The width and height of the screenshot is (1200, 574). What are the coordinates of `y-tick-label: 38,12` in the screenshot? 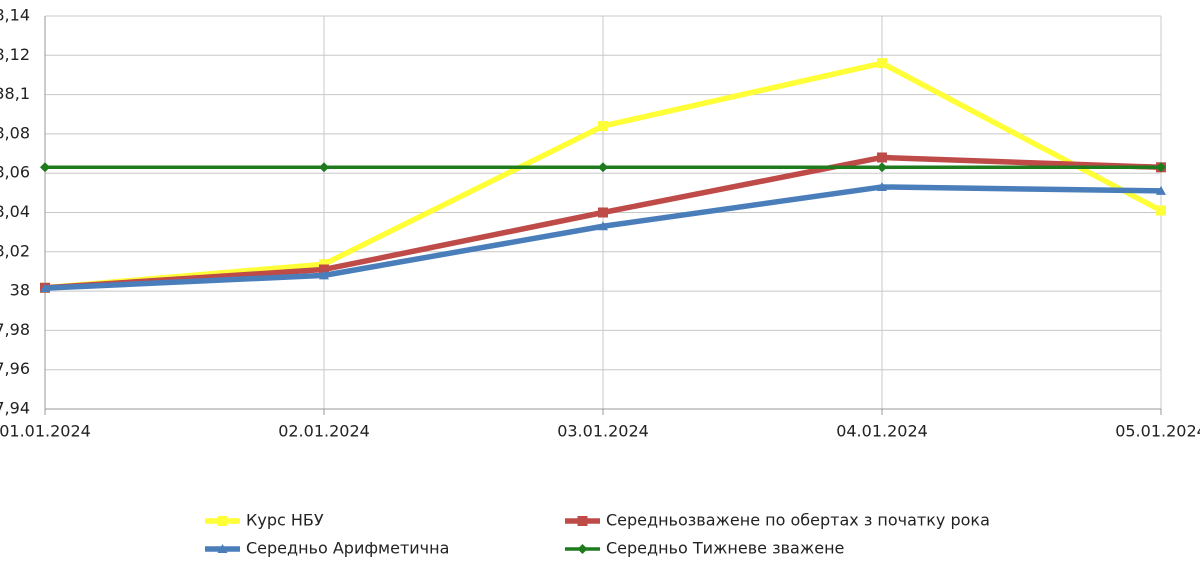 It's located at (15, 54).